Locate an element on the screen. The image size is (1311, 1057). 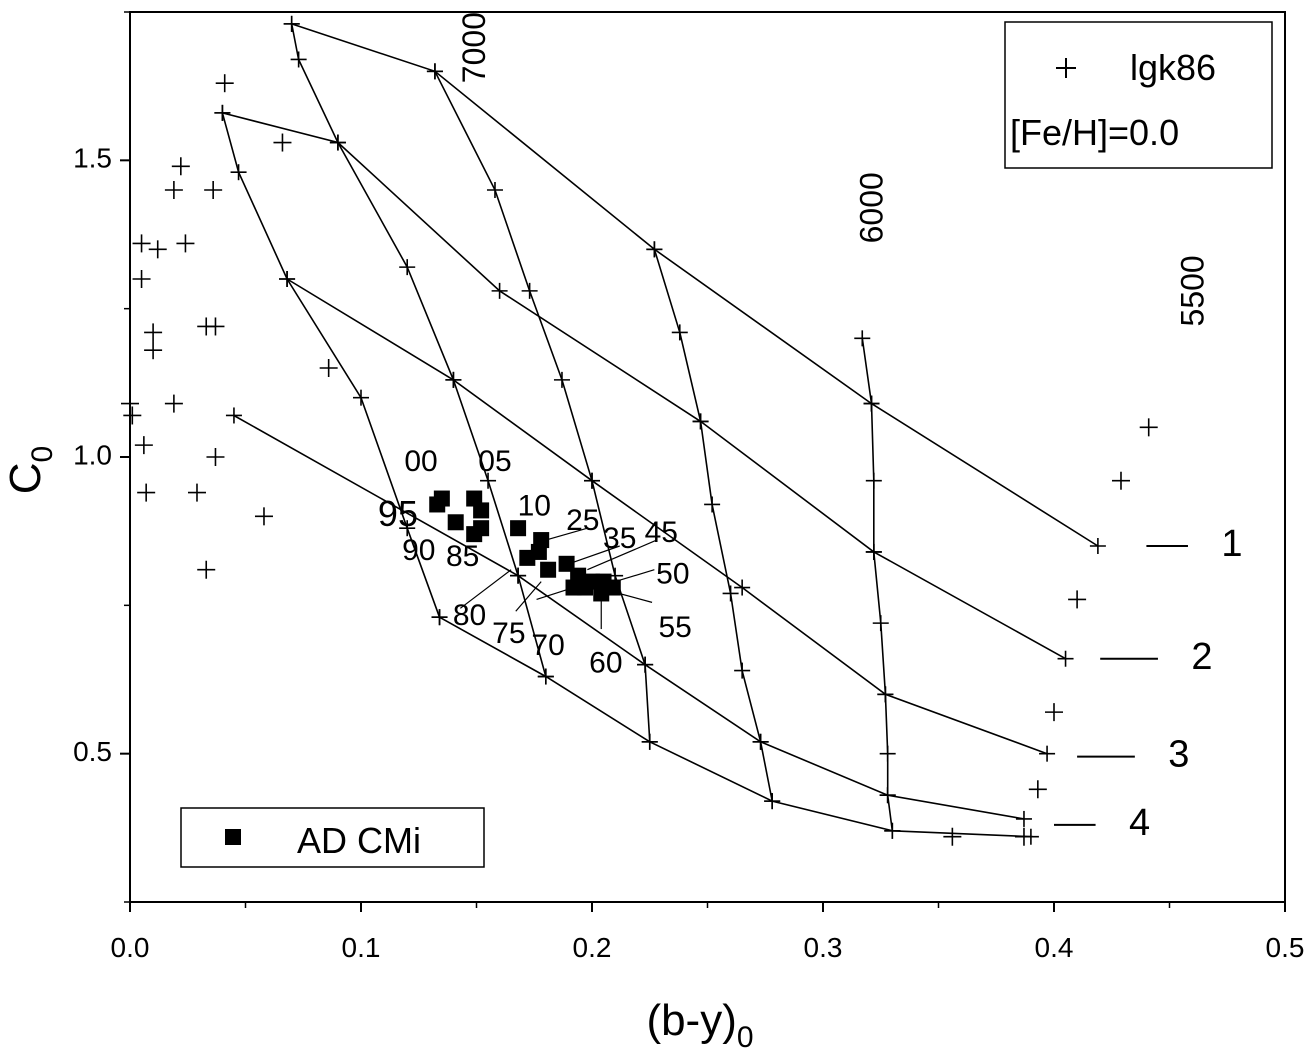
x-axis-title: (b-y)0 is located at coordinates (699, 1025).